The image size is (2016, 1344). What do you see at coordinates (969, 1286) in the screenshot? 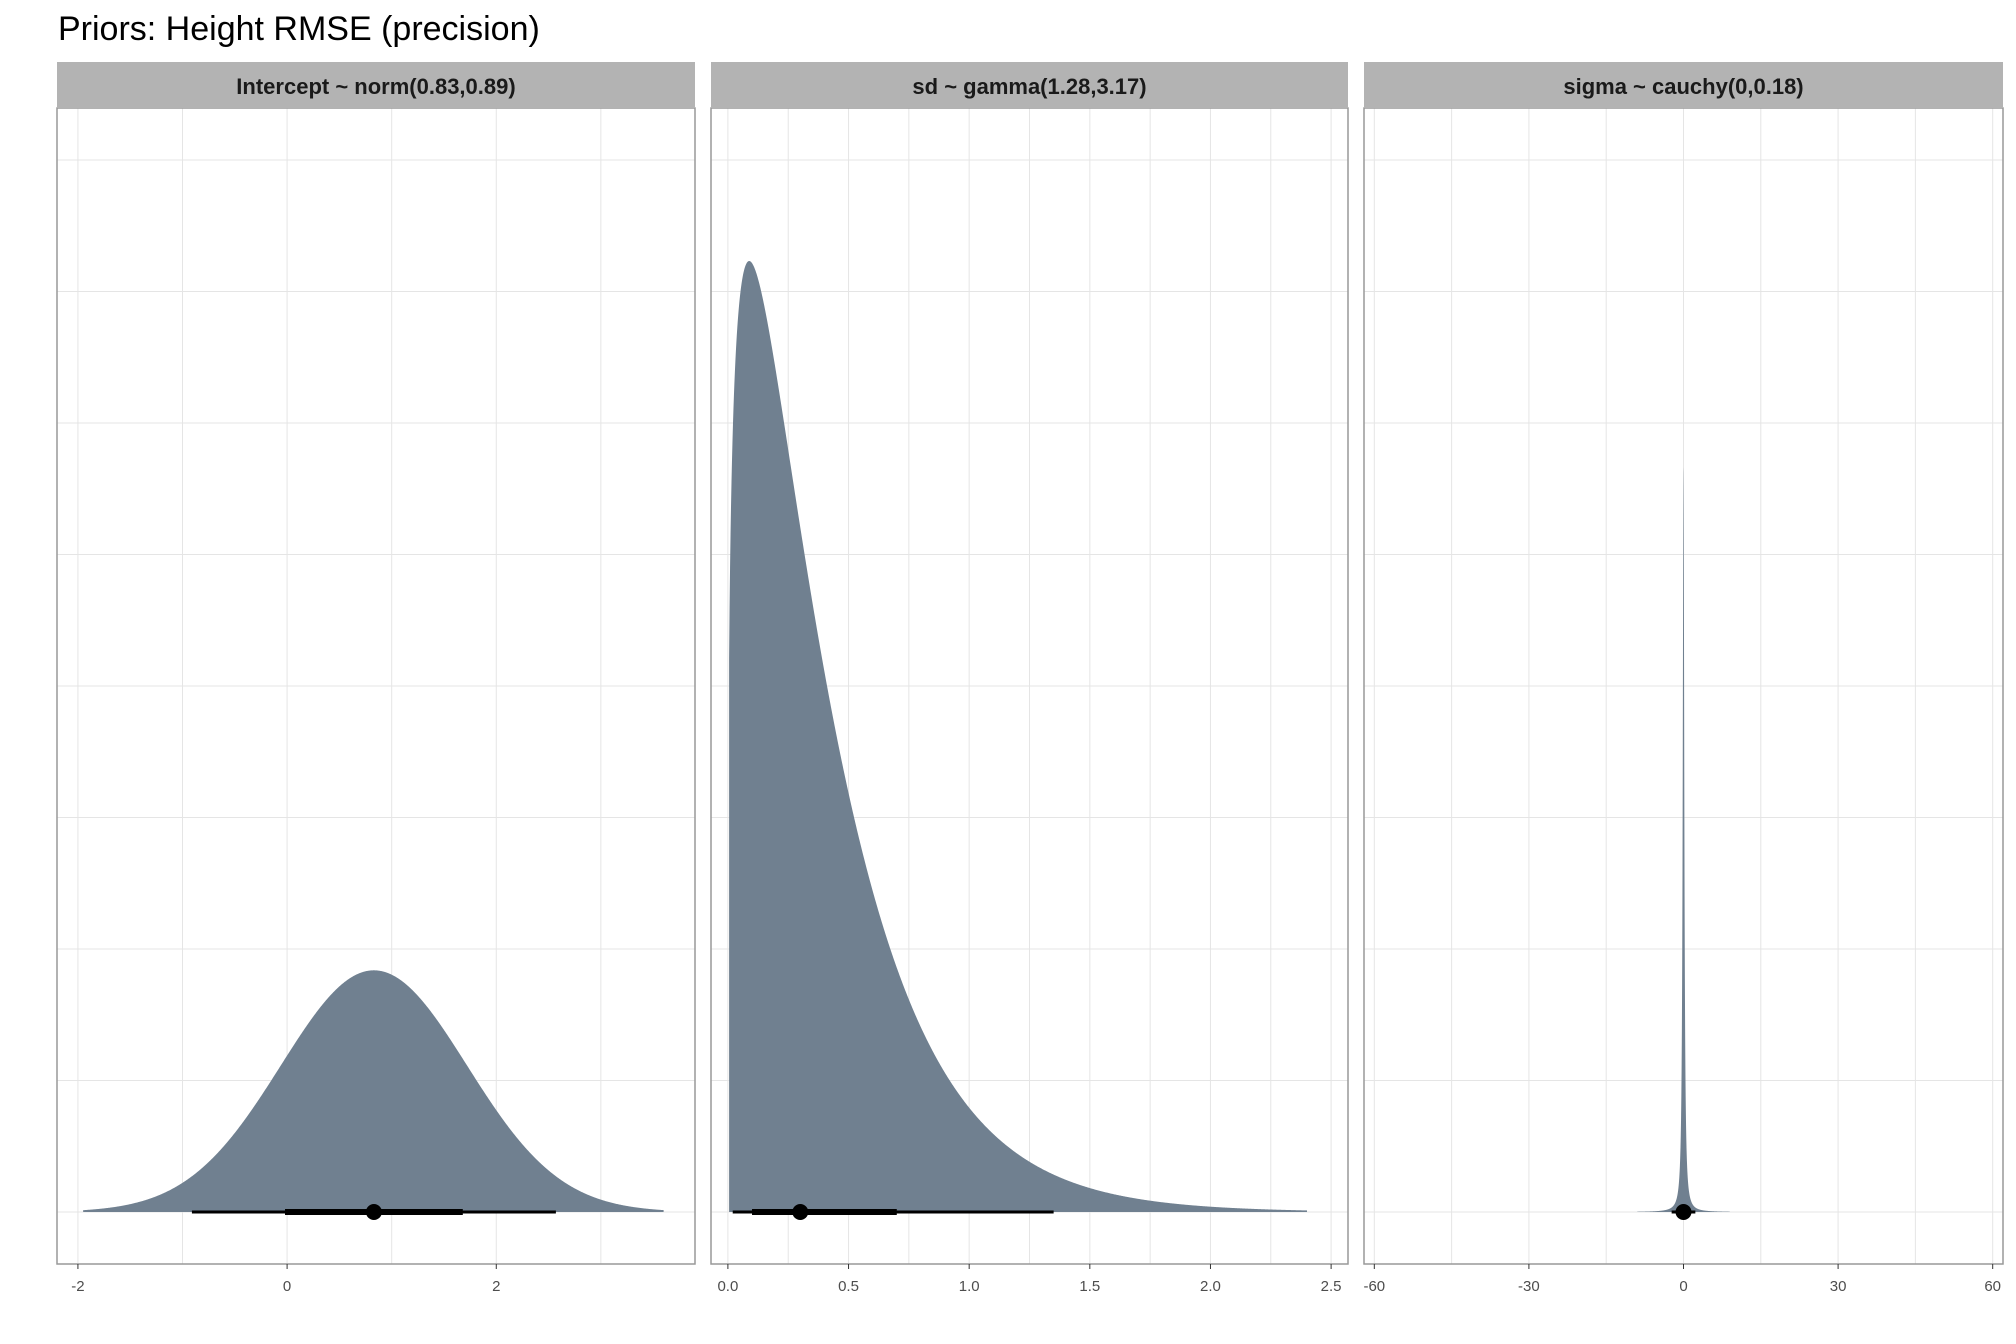
I see `x-tick-label: 1.0` at bounding box center [969, 1286].